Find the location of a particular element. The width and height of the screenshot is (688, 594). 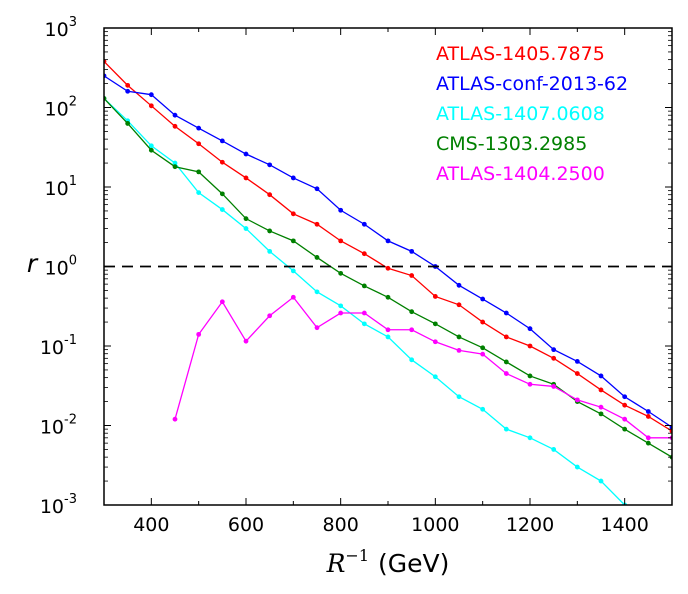

legend-entry: ATLAS-1404.2500 is located at coordinates (520, 174).